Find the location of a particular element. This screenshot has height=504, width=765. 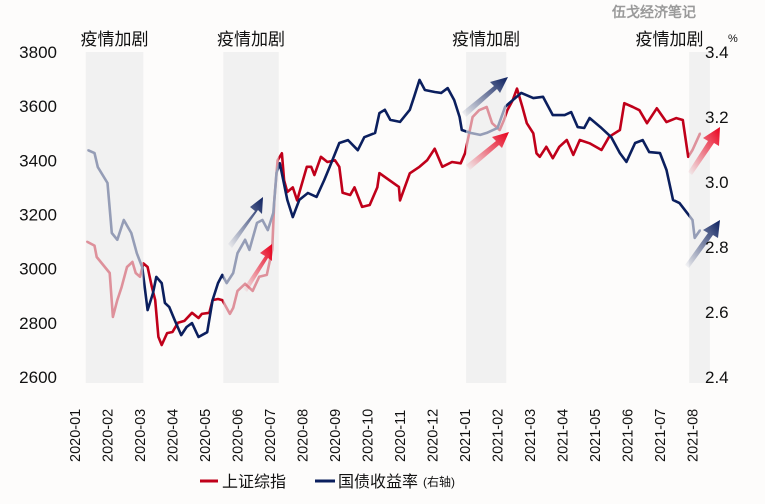

x-axis-tick-label: 2021-06 is located at coordinates (629, 435).